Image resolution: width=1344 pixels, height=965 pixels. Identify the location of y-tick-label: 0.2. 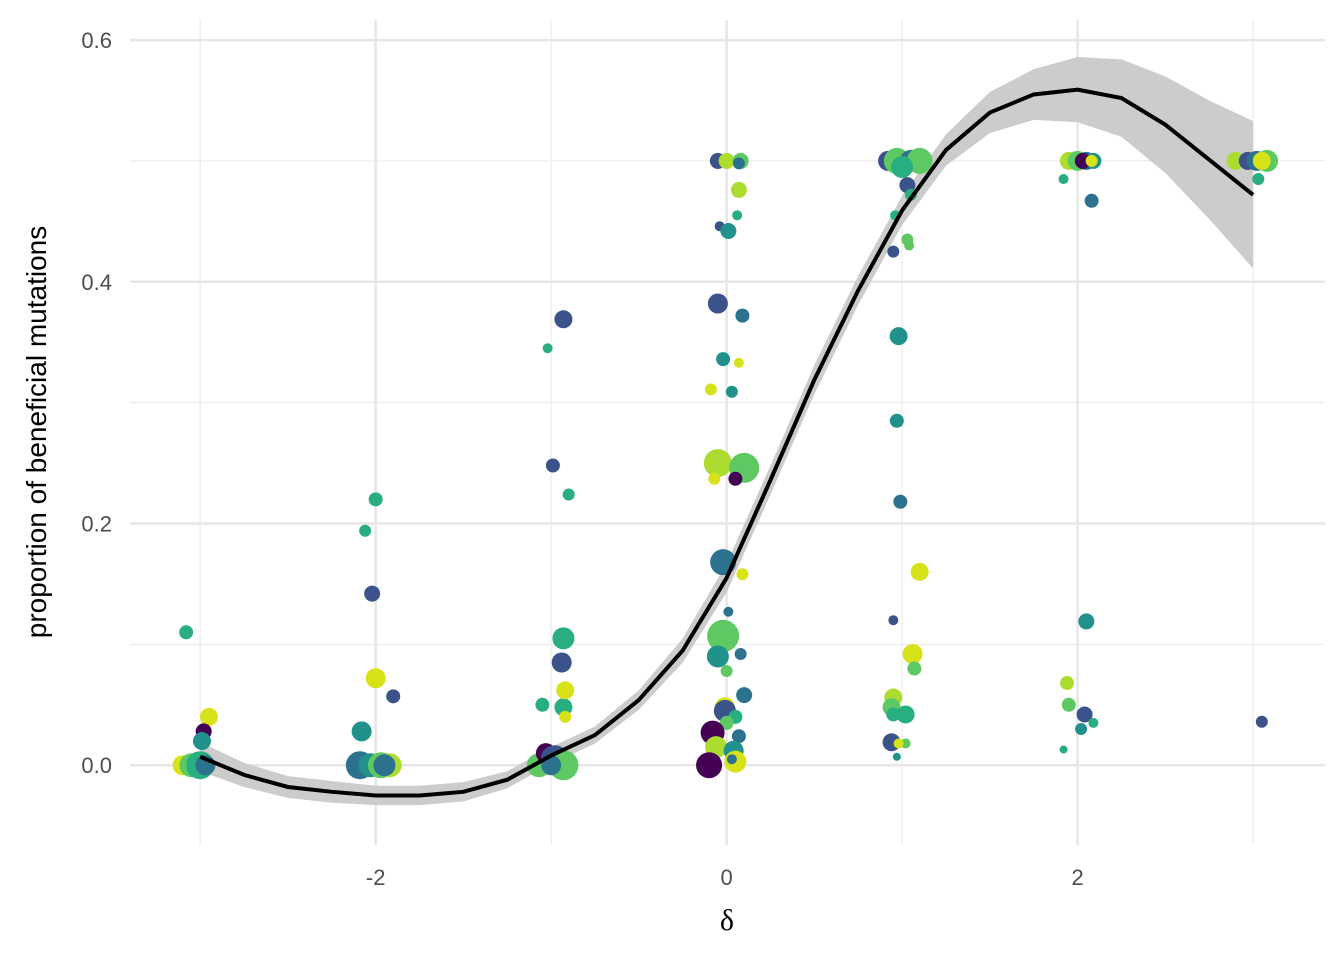
(96, 524).